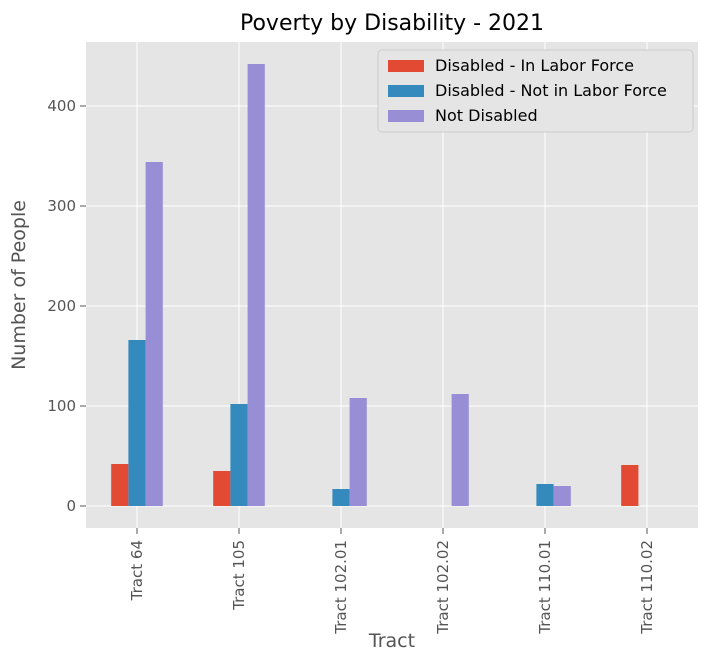 The height and width of the screenshot is (661, 717). Describe the element at coordinates (406, 66) in the screenshot. I see `legend-swatch-in-labor-force` at that location.